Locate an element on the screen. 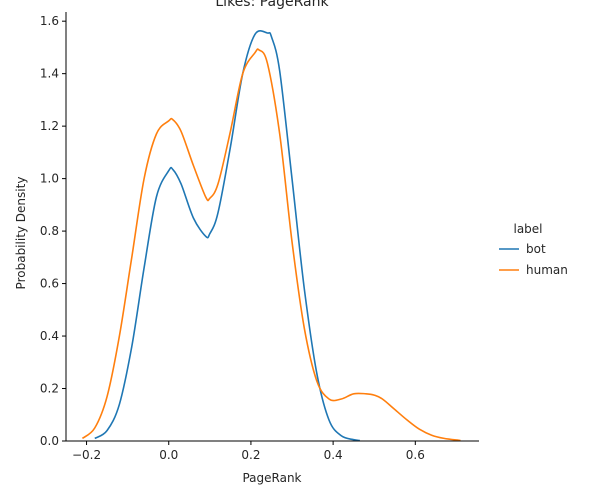 The width and height of the screenshot is (598, 500). y-axis: 0.0 0.2 0.4 0.6 0.8 1.0 1.2 1.4 1.6 is located at coordinates (53, 230).